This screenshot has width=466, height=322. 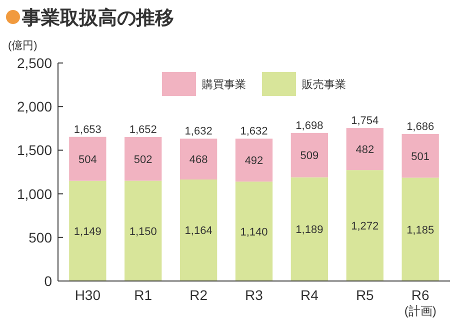 What do you see at coordinates (365, 121) in the screenshot?
I see `total-label: 1,754` at bounding box center [365, 121].